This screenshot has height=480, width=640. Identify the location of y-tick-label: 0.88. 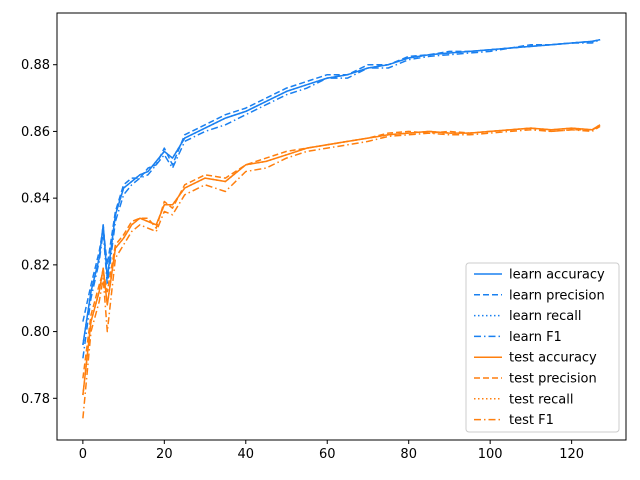
(35, 65).